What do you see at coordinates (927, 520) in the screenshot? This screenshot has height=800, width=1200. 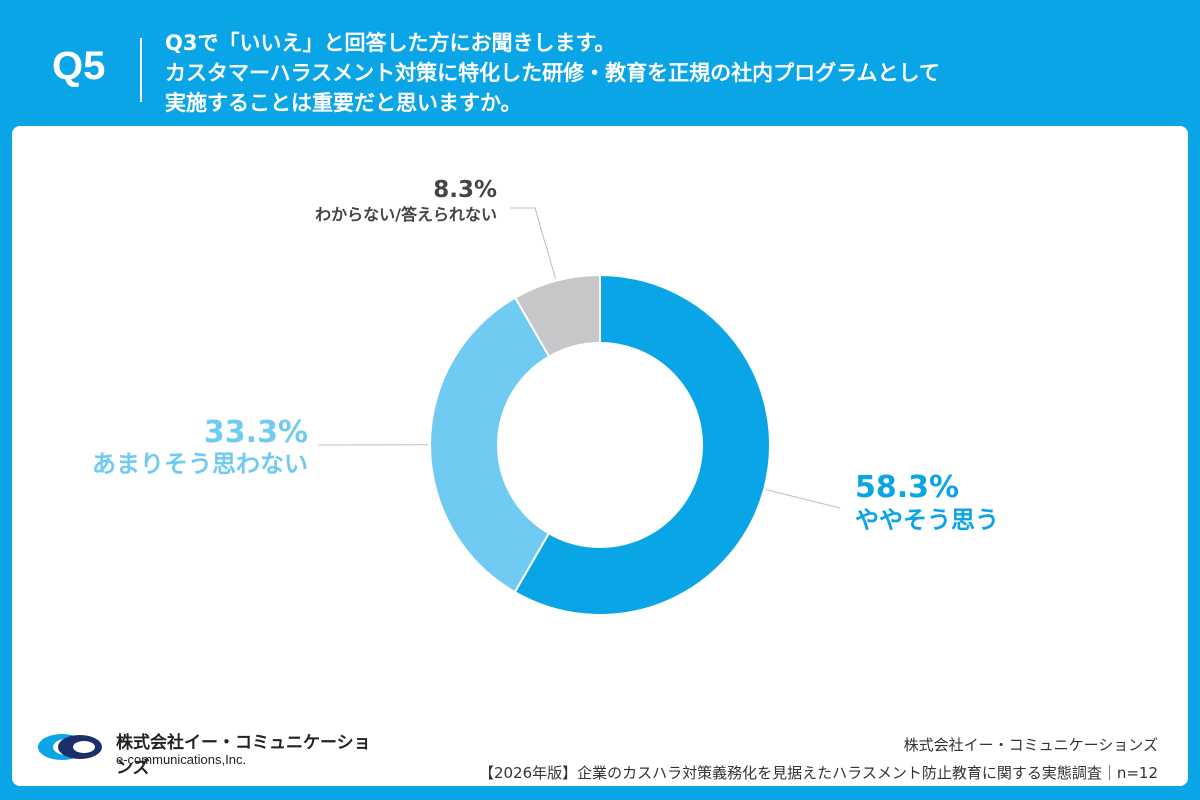 I see `slice-category-label: ややそう思う` at bounding box center [927, 520].